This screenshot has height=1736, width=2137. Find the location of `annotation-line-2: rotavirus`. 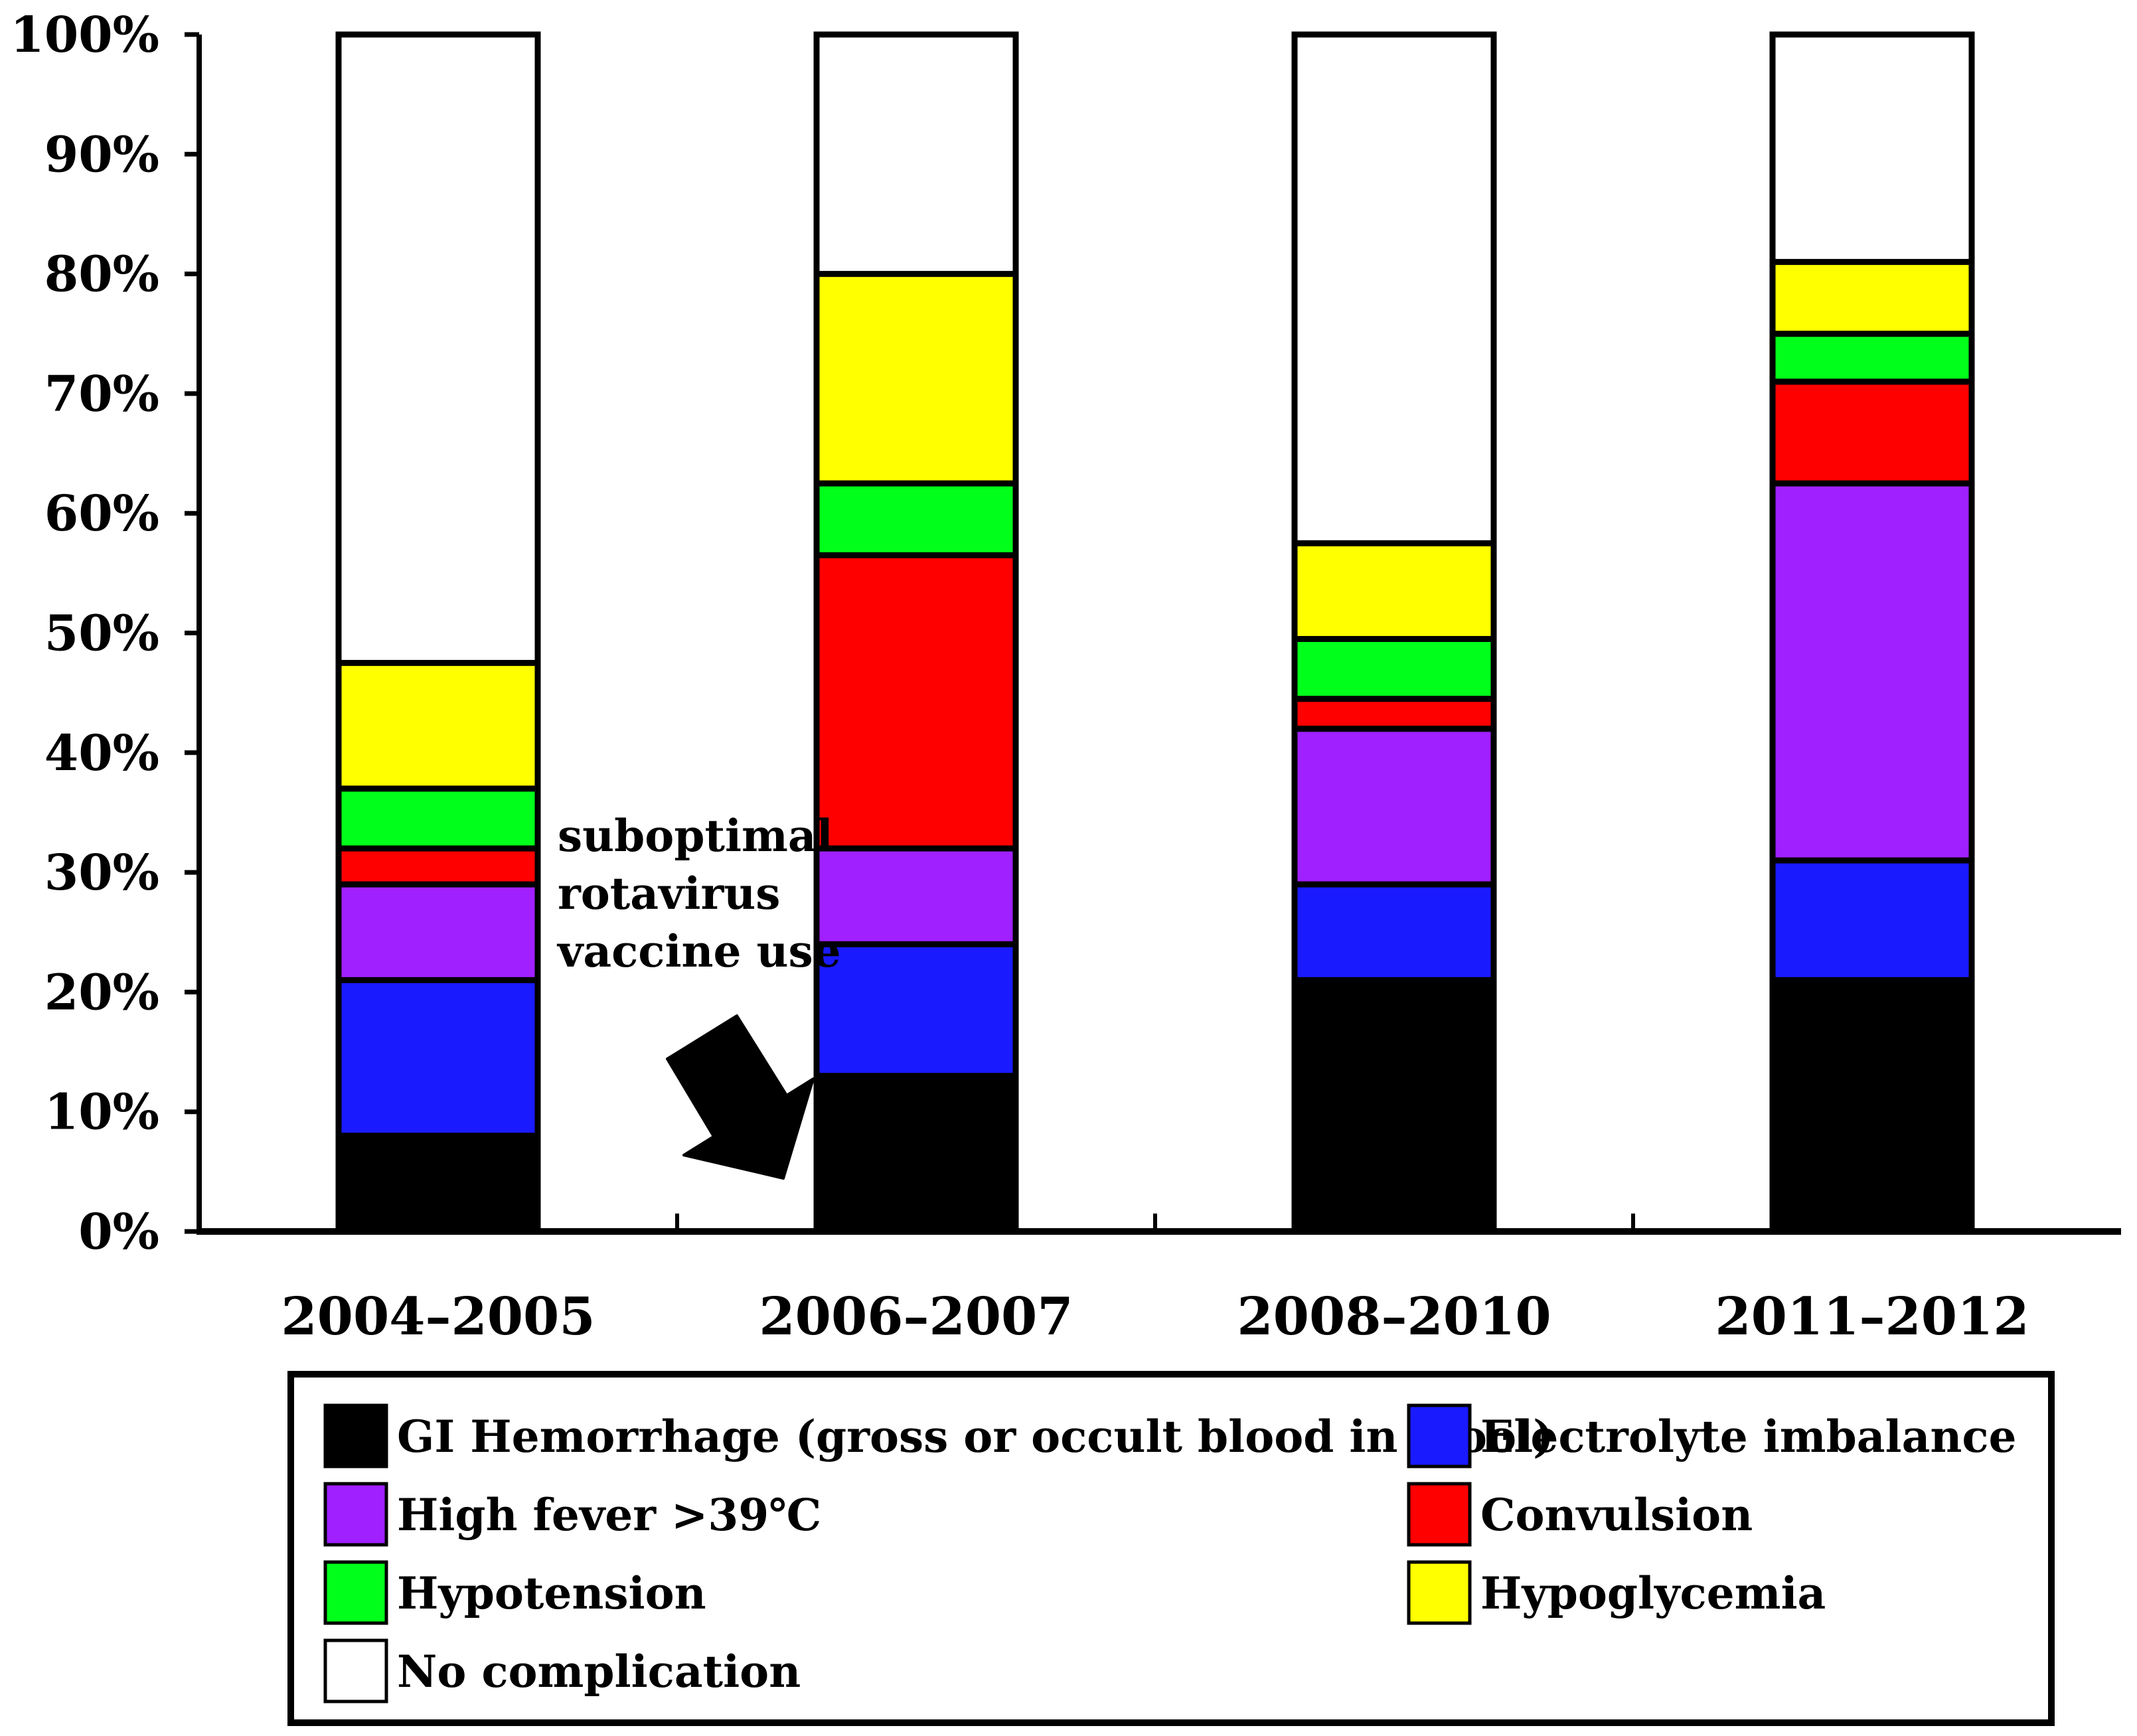

annotation-line-2: rotavirus is located at coordinates (669, 893).